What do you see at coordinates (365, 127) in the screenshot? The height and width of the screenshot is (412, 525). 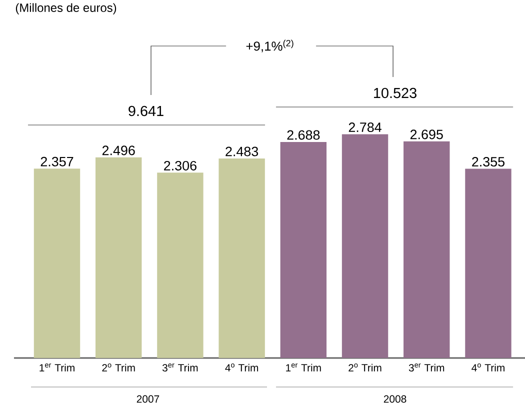 I see `data-label: 2.784` at bounding box center [365, 127].